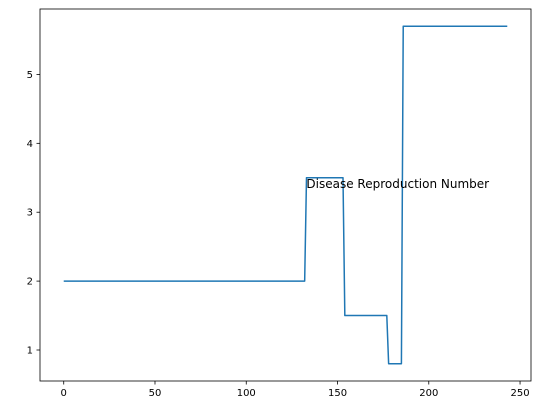 The image size is (538, 413). Describe the element at coordinates (30, 144) in the screenshot. I see `y-tick-label: 4` at that location.